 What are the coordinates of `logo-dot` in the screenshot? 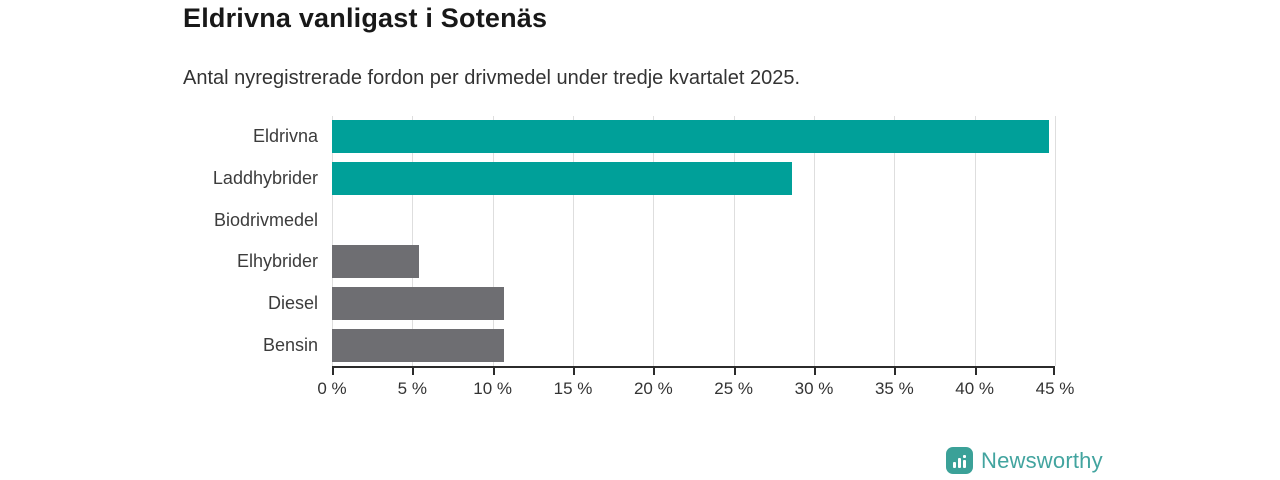 It's located at (964, 456).